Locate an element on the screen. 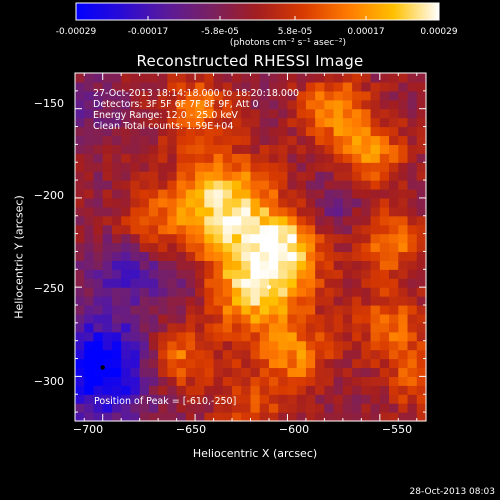 The image size is (500, 500). plot-title: Reconstructed RHESSI Image is located at coordinates (250, 61).